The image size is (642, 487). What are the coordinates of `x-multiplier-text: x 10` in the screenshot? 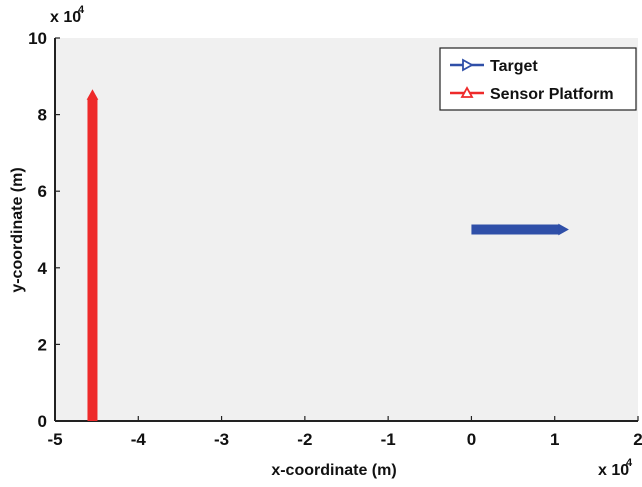 It's located at (613, 470).